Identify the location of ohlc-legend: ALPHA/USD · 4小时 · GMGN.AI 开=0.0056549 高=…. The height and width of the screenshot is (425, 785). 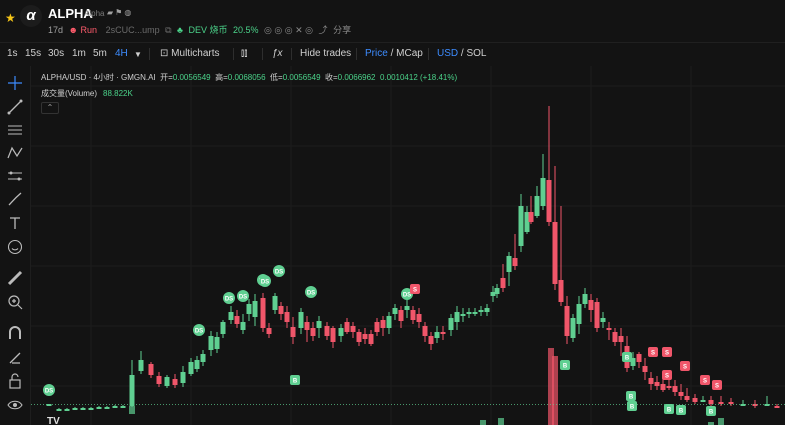
(249, 77).